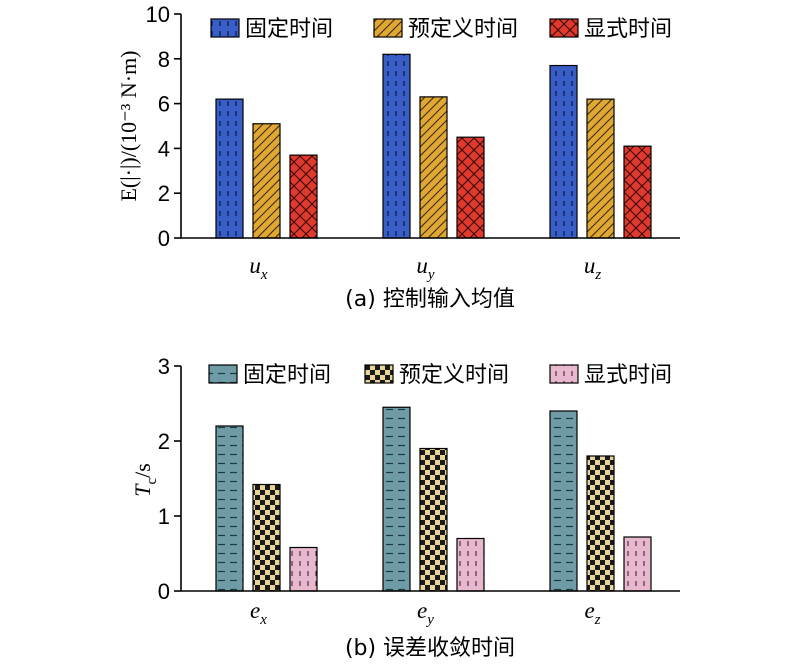  I want to click on bar-a-series2-z, so click(637, 192).